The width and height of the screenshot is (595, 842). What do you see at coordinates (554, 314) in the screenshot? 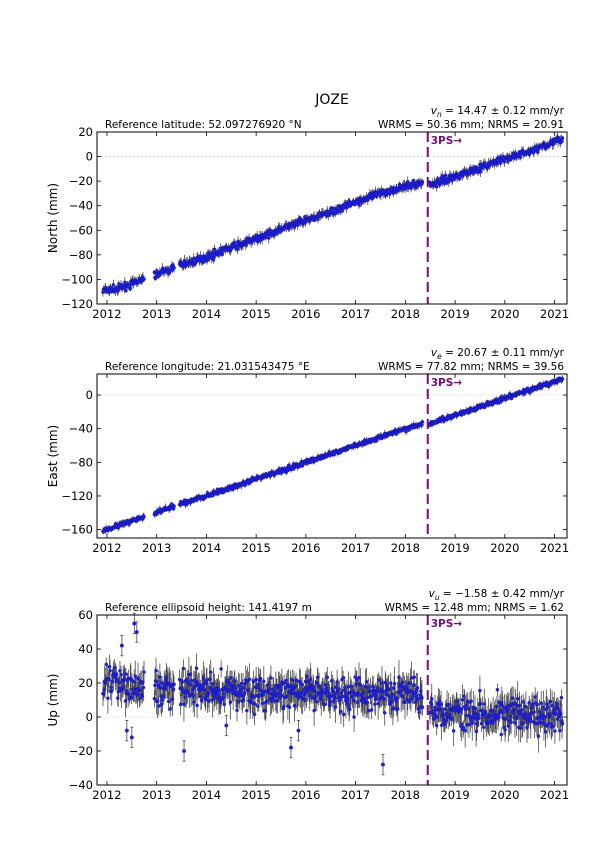
I see `x-tick-label: 2021` at bounding box center [554, 314].